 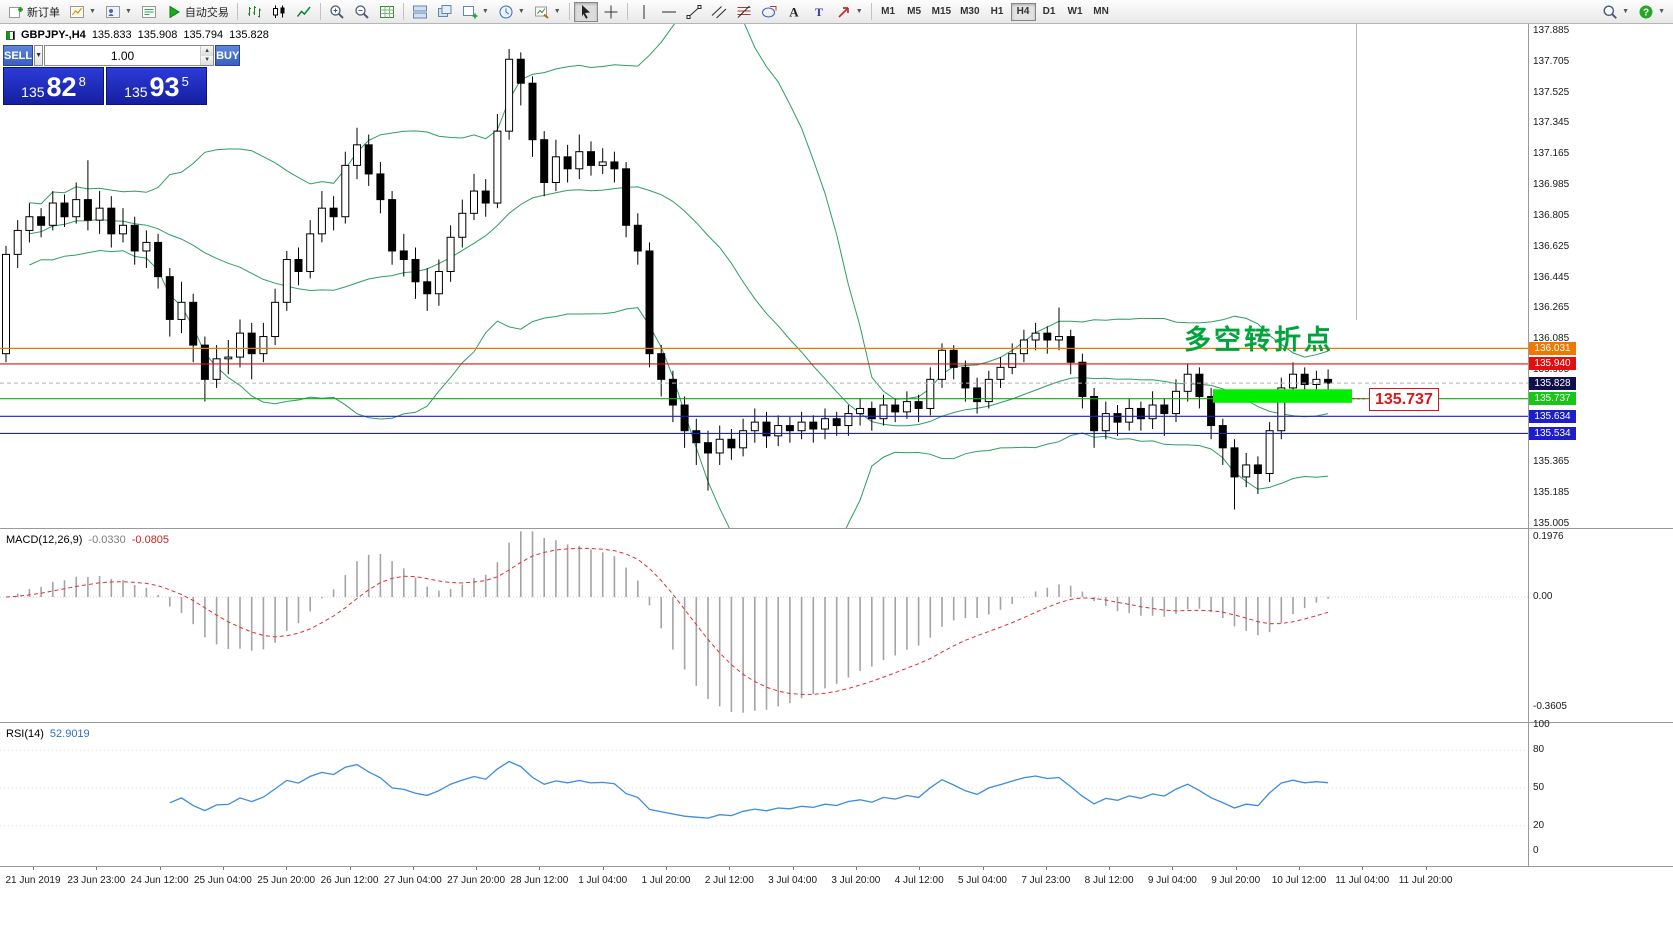 I want to click on volume-input, so click(x=123, y=55).